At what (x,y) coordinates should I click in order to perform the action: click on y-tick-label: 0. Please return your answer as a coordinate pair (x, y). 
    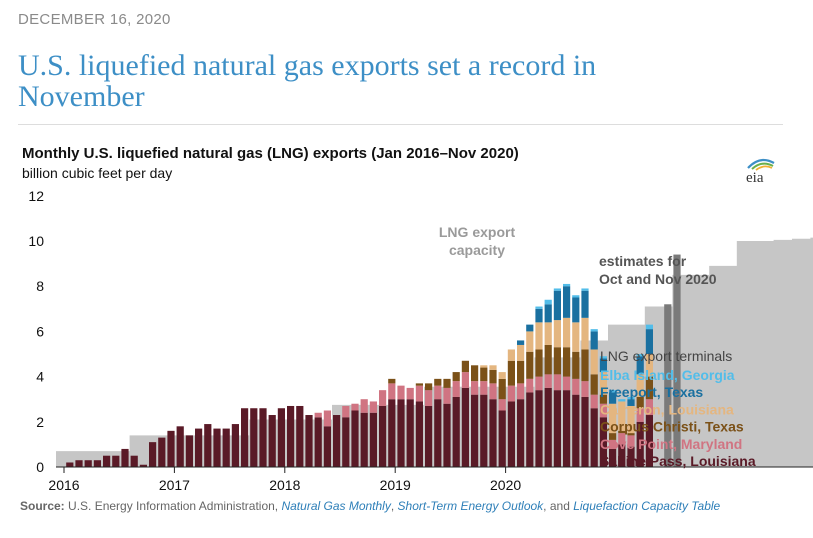
    Looking at the image, I should click on (40, 467).